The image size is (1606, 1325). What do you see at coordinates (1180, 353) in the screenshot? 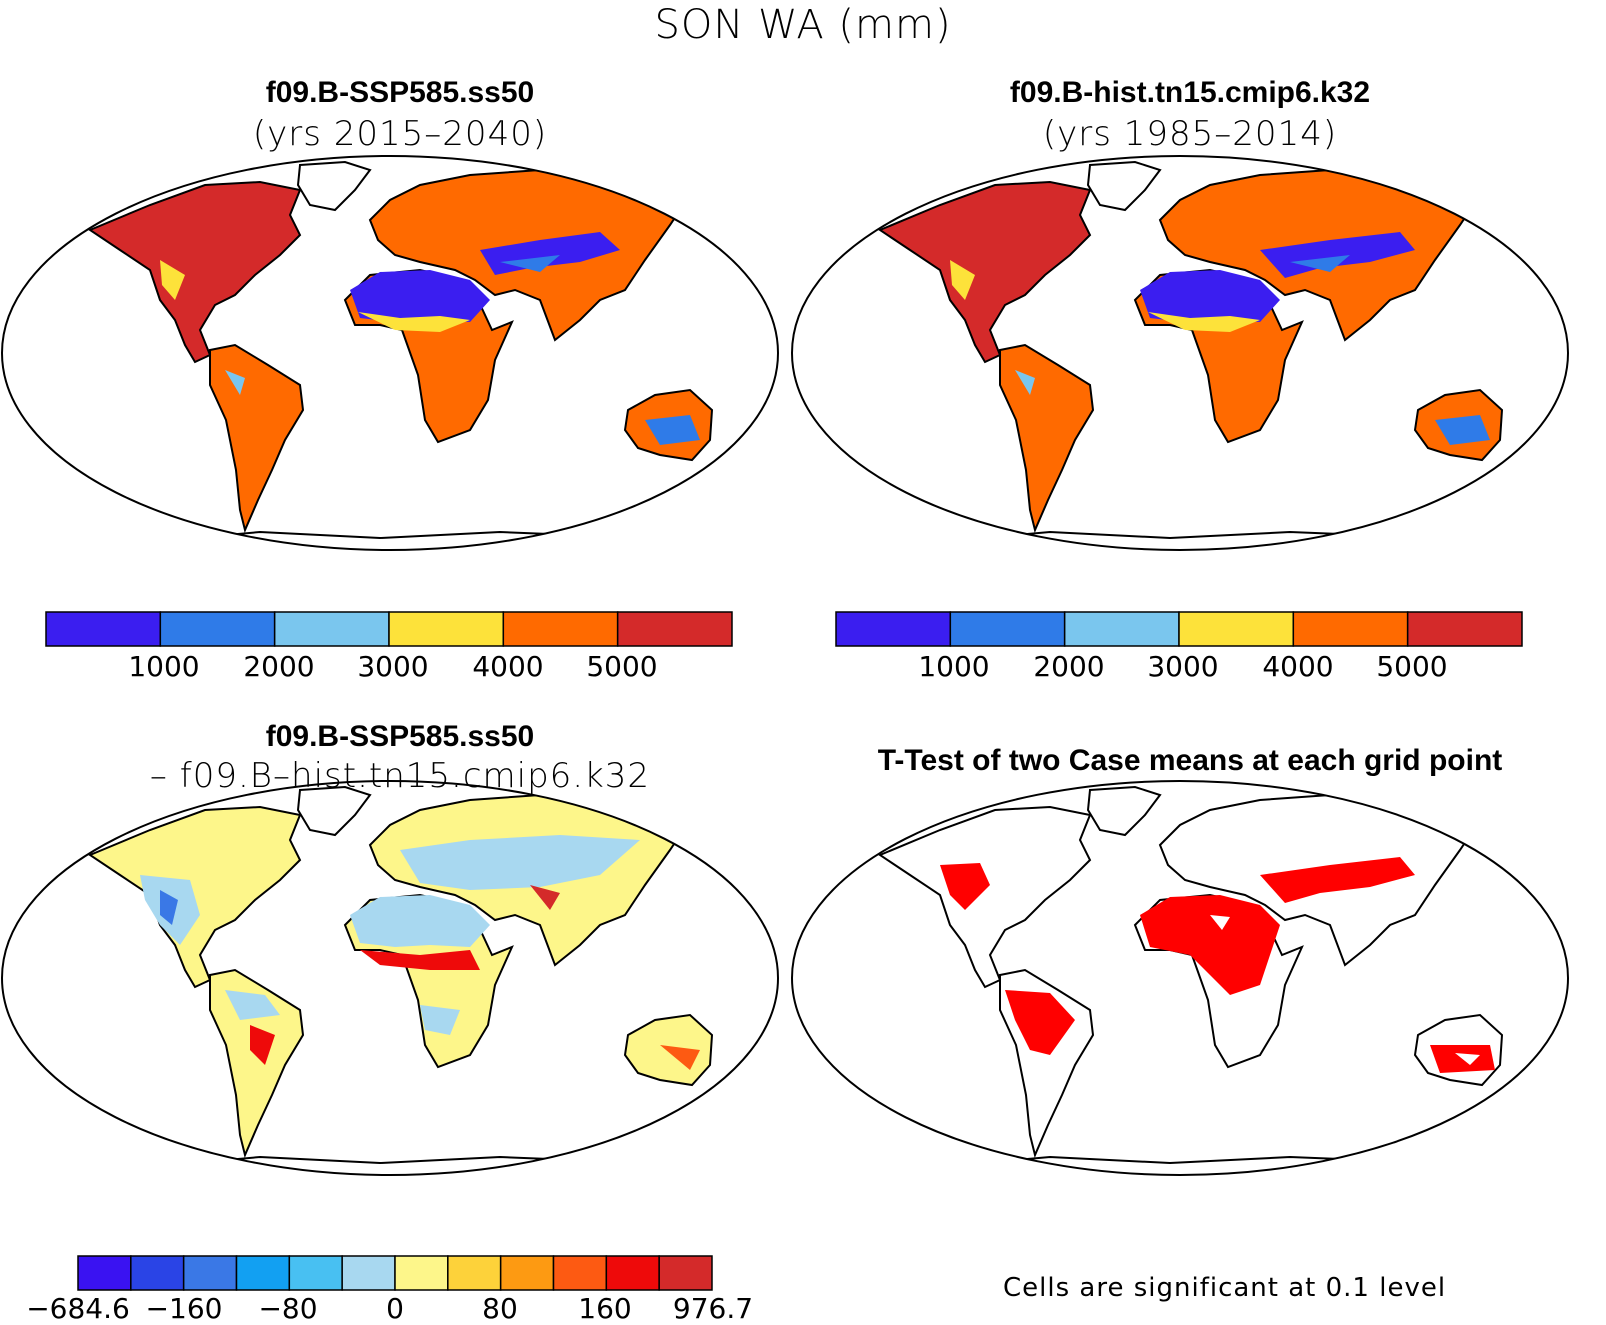
I see `map-hist` at bounding box center [1180, 353].